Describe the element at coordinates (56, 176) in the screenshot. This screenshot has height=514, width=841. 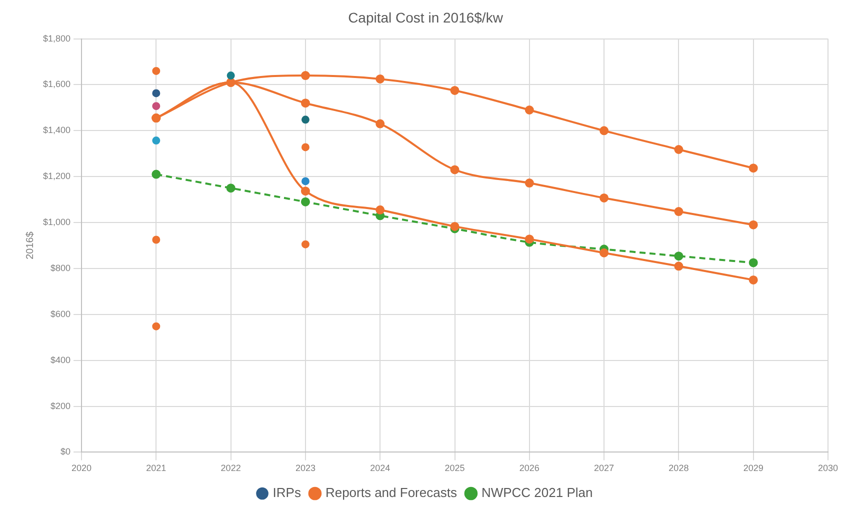
I see `y-tick-label: $1,200` at that location.